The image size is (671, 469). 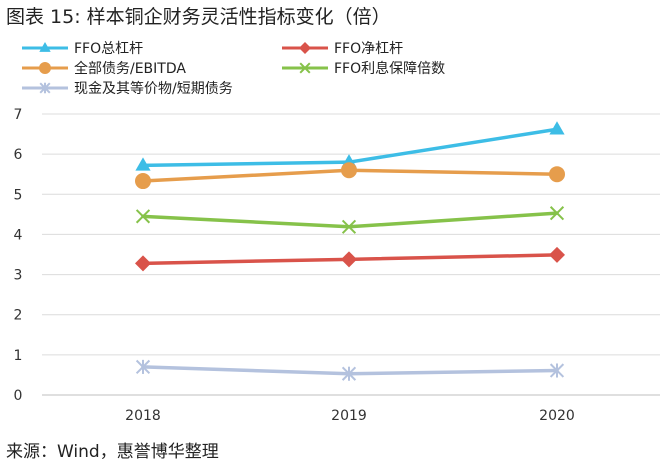 What do you see at coordinates (368, 49) in the screenshot?
I see `legend-label: FFO净杠杆` at bounding box center [368, 49].